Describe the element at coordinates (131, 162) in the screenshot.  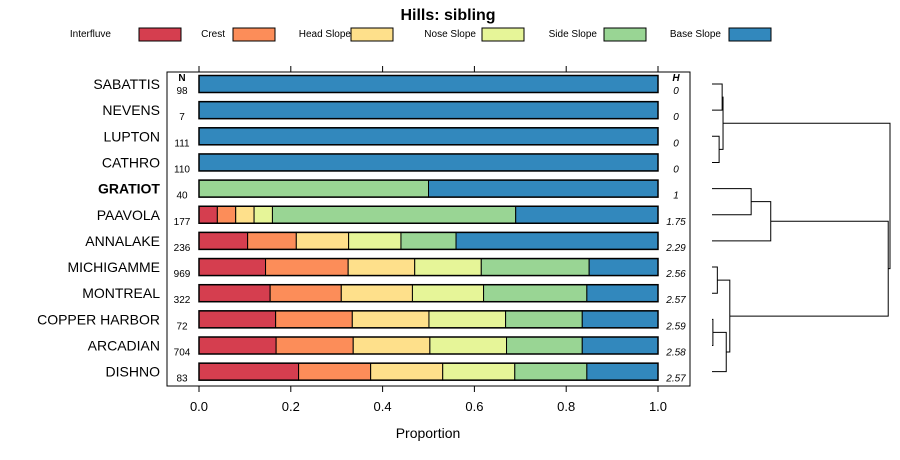
I see `row-label: CATHRO` at that location.